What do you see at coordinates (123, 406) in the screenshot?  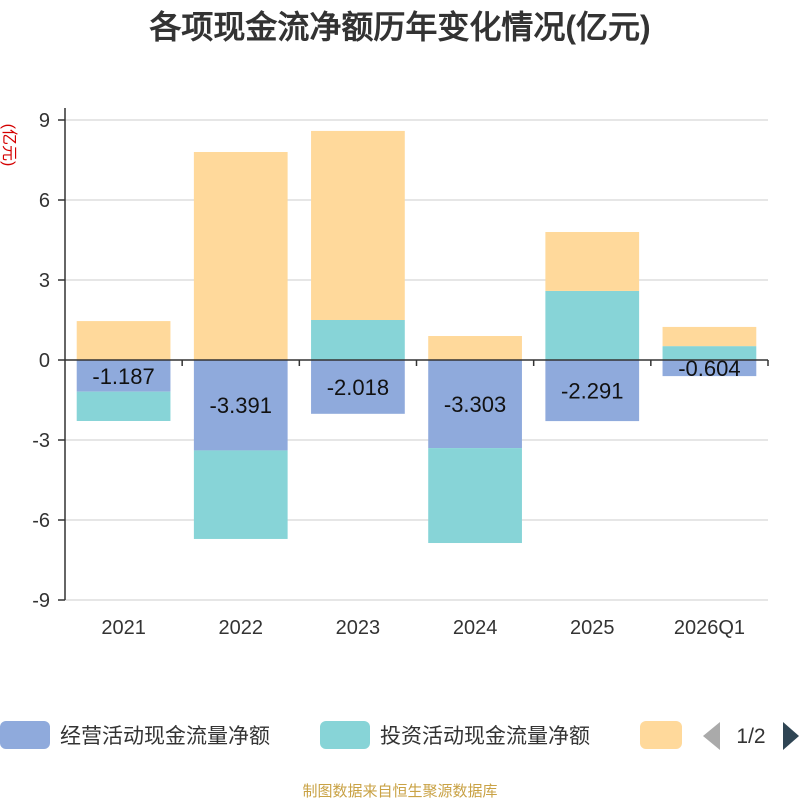 I see `bar-series-2-2021` at bounding box center [123, 406].